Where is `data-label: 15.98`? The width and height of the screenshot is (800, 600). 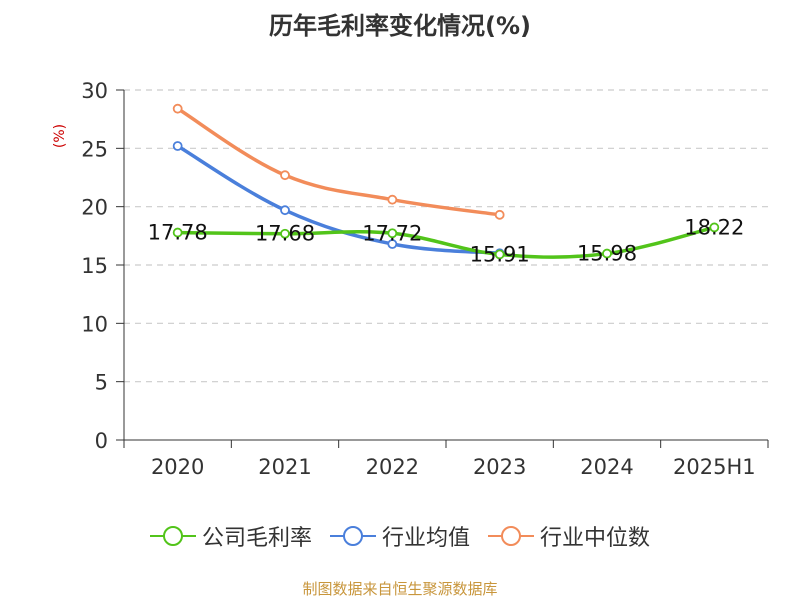
data-label: 15.98 is located at coordinates (607, 254).